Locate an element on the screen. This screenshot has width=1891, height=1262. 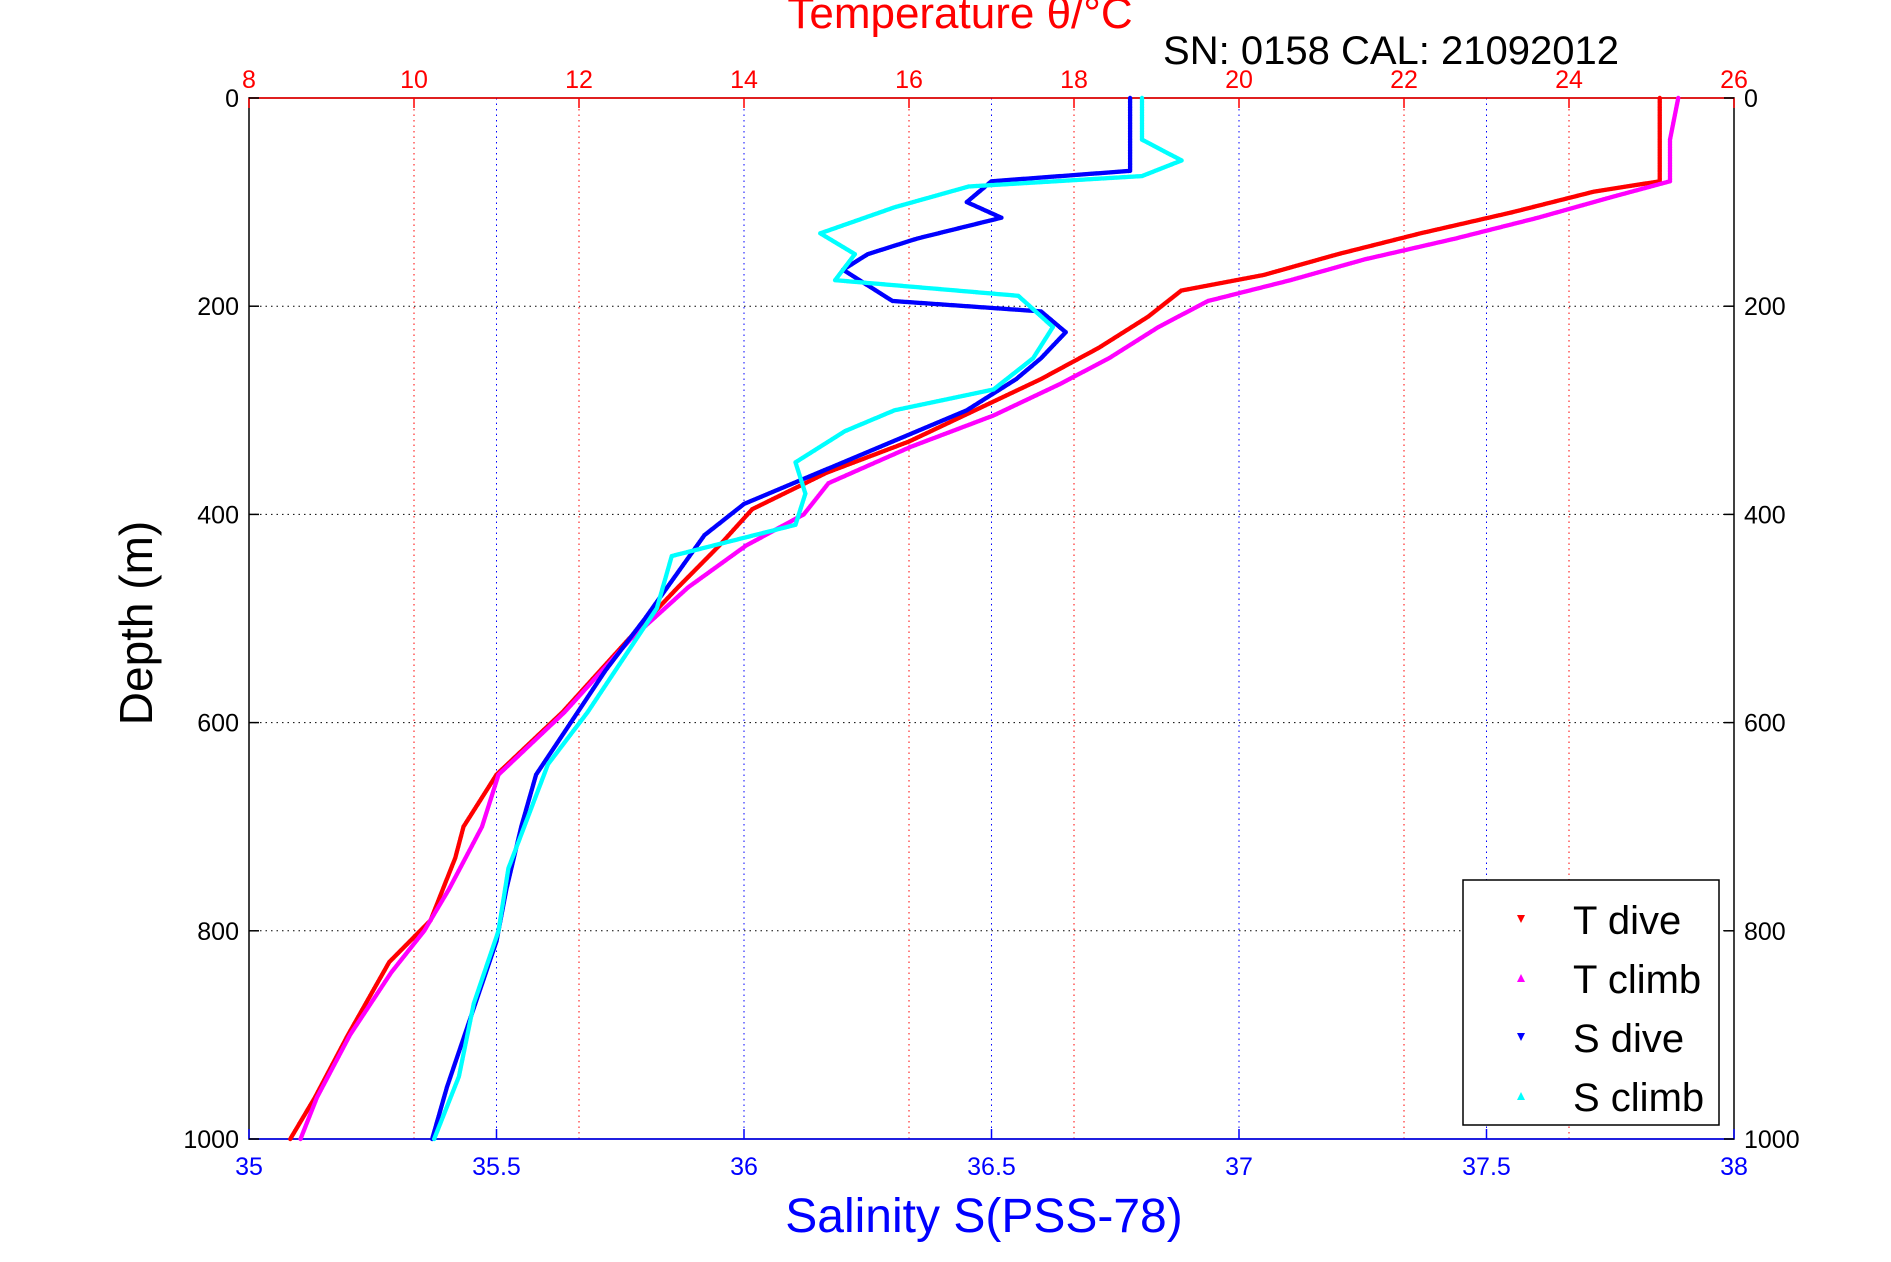
tick-label-top: 24 is located at coordinates (1569, 80).